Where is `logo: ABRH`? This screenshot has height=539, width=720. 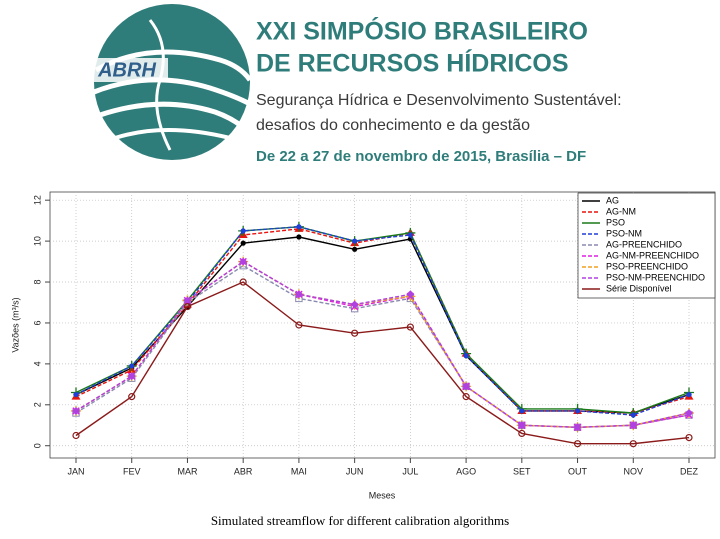
logo: ABRH is located at coordinates (169, 82).